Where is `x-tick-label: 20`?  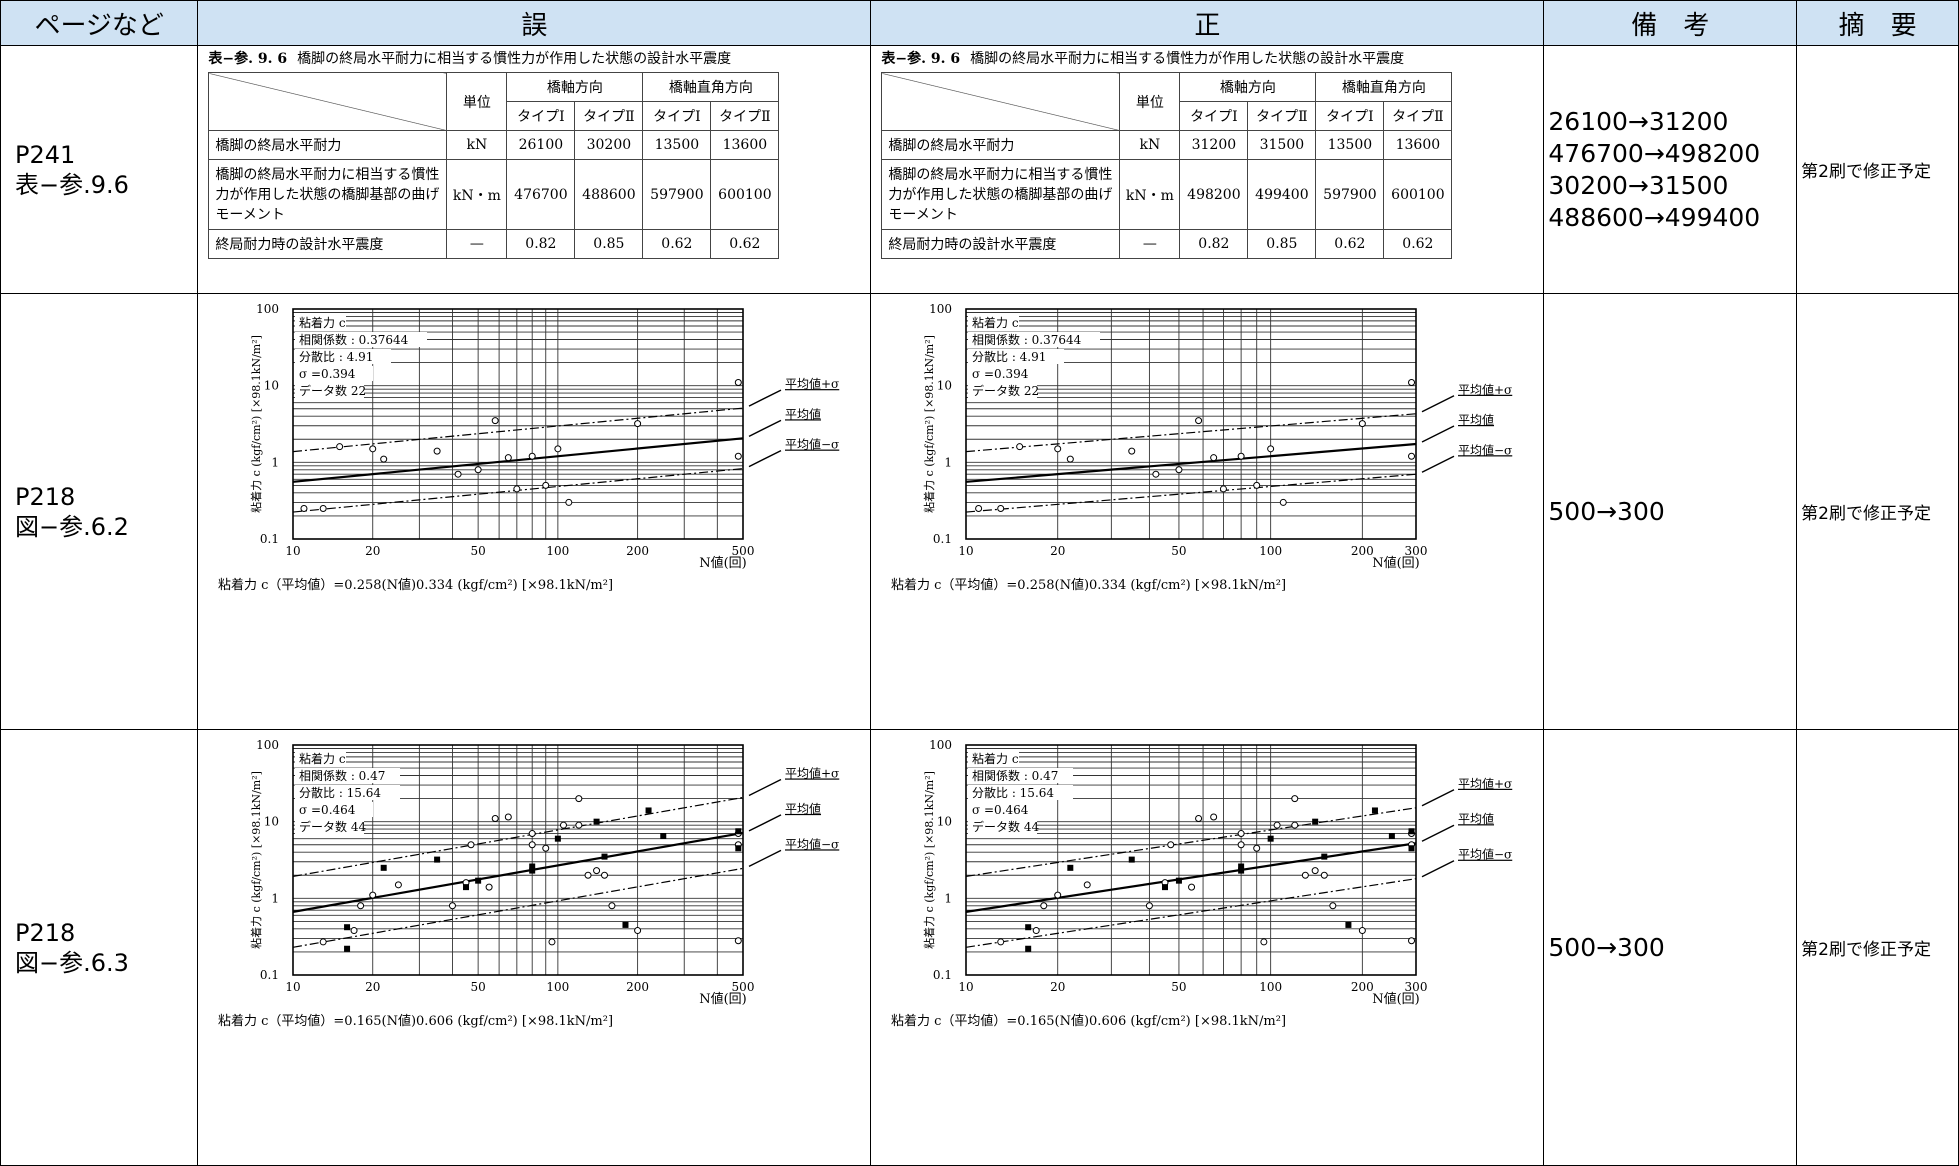
x-tick-label: 20 is located at coordinates (1057, 987).